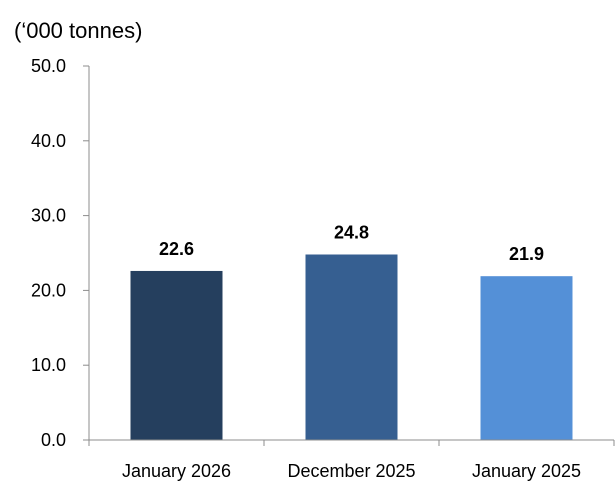 The height and width of the screenshot is (483, 615). What do you see at coordinates (349, 460) in the screenshot?
I see `x-axis: January 2026 December 2025 January 2025` at bounding box center [349, 460].